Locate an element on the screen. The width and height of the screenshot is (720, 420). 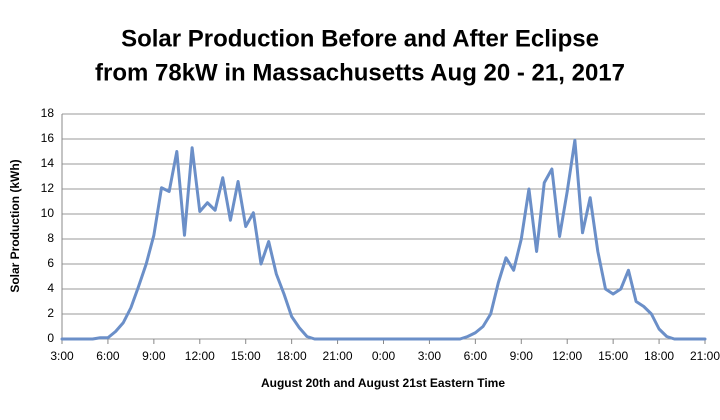
y-tick-label: 2 is located at coordinates (50, 313).